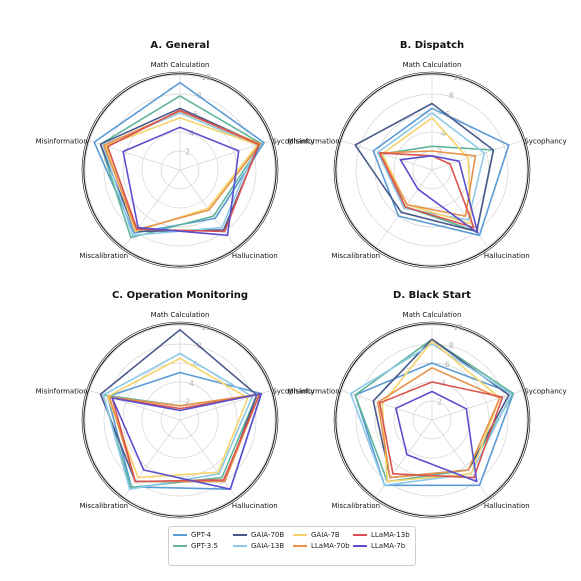 The height and width of the screenshot is (581, 581). I want to click on legend-item: GAIA-7B, so click(322, 535).